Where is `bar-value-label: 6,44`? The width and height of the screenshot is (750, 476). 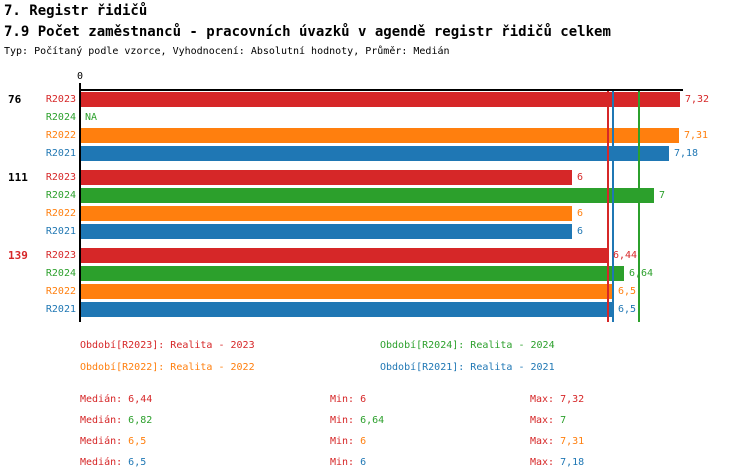
bar-value-label: 6,44 is located at coordinates (625, 255).